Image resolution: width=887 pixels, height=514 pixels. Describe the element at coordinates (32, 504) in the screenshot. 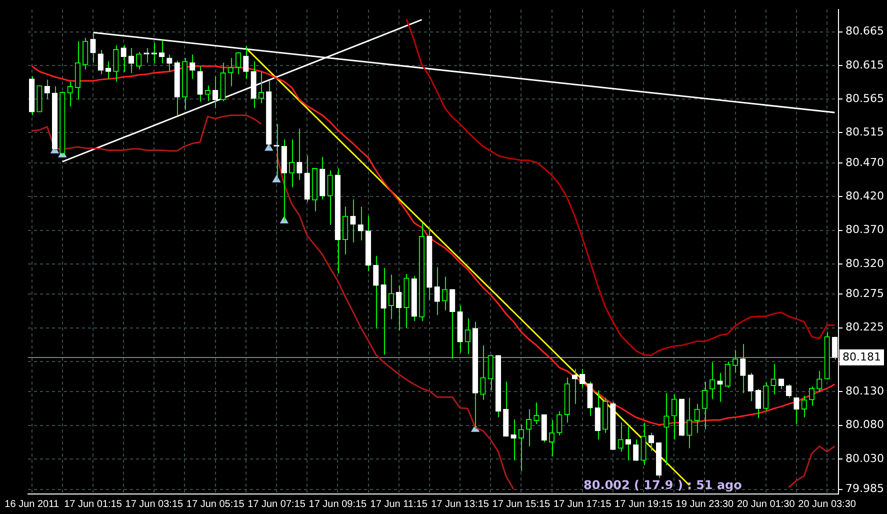

I see `x-tick-label: 16 Jun 2011` at that location.